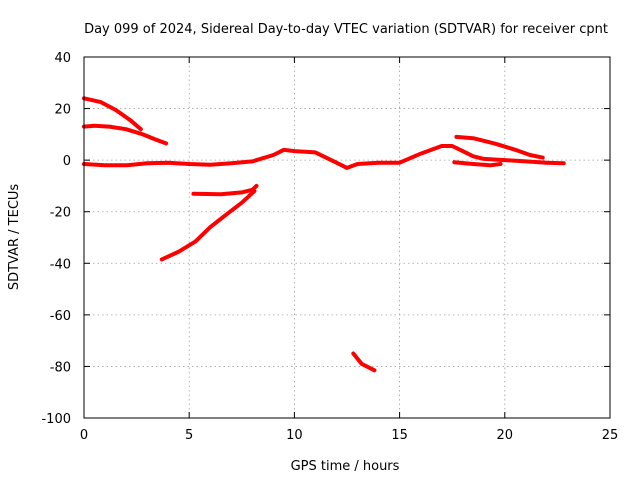 This screenshot has height=480, width=640. What do you see at coordinates (14, 237) in the screenshot?
I see `y-axis-label: SDTVAR / TECUs` at bounding box center [14, 237].